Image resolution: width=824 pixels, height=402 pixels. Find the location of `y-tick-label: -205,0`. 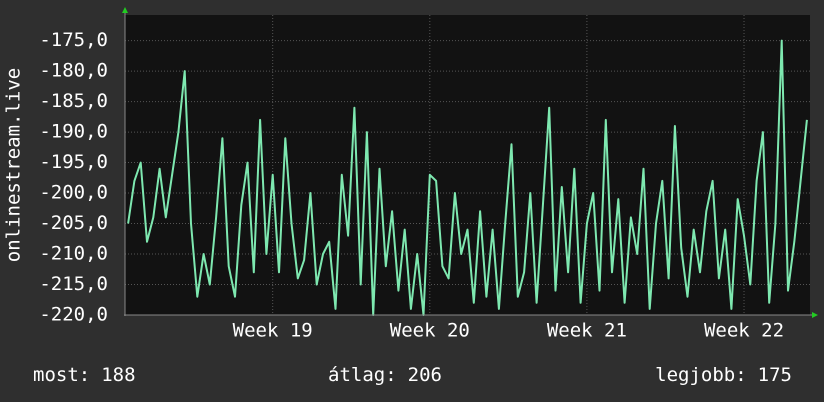

y-tick-label: -205,0 is located at coordinates (73, 223).